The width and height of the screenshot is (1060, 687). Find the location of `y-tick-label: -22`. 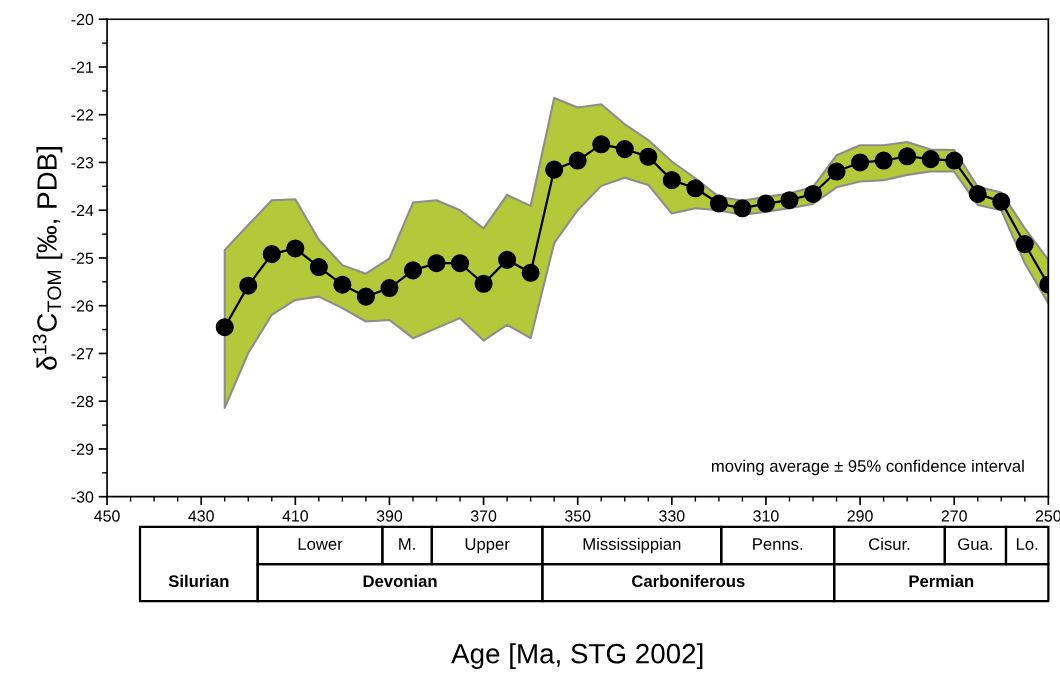

y-tick-label: -22 is located at coordinates (82, 115).